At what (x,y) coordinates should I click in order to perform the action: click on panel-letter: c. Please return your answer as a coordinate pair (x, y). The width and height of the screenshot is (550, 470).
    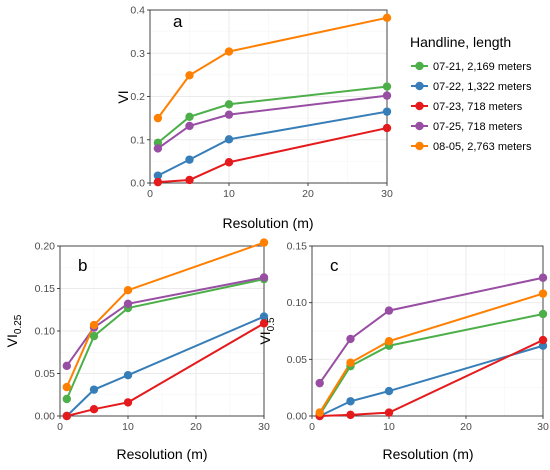
    Looking at the image, I should click on (334, 265).